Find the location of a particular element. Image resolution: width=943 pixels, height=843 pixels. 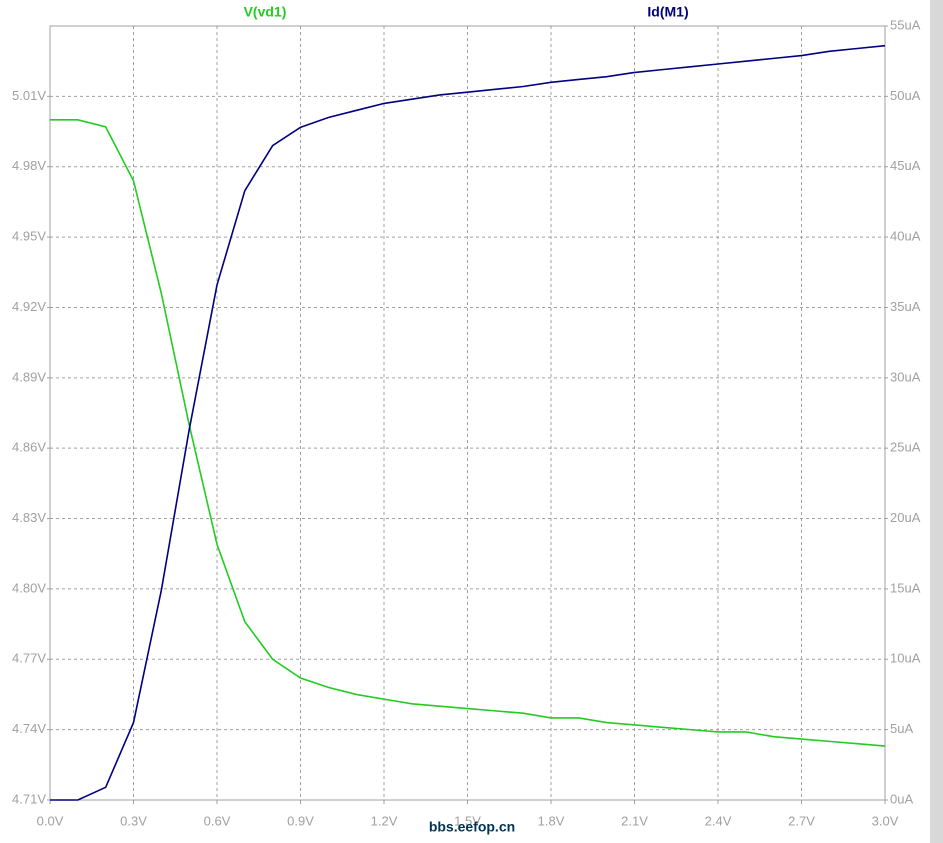

x-tick-label: 0.0V is located at coordinates (50, 820).